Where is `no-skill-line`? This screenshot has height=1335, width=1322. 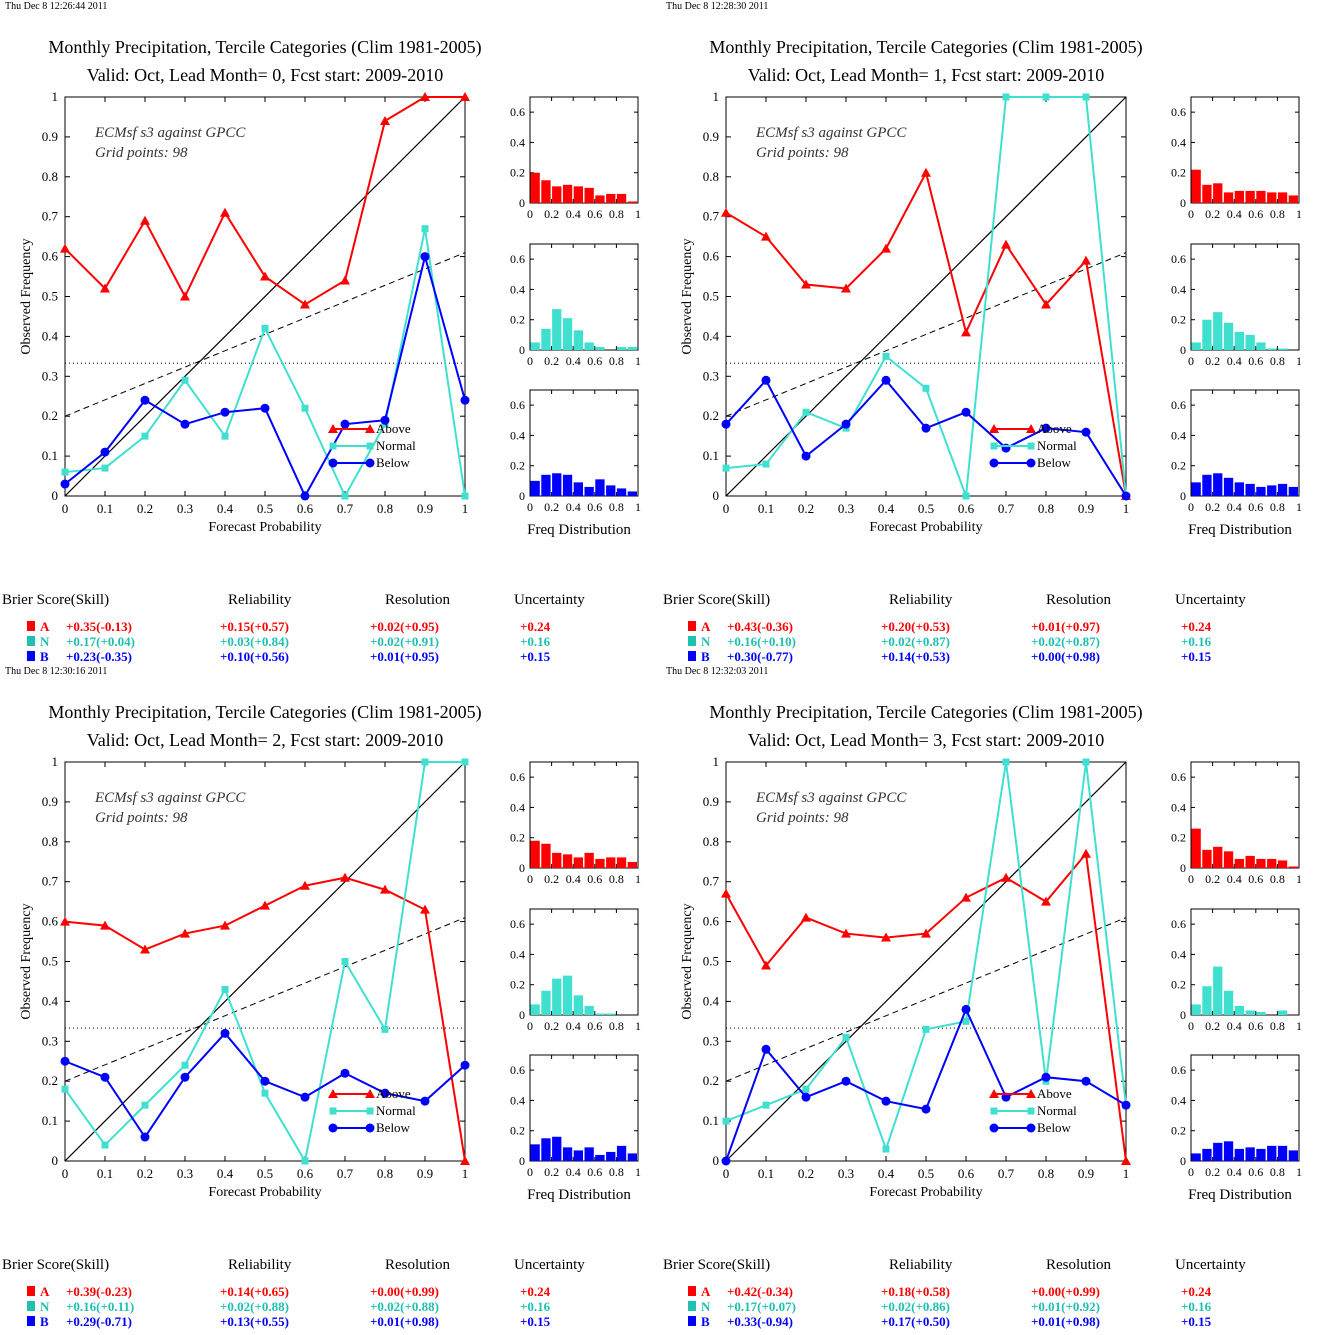 no-skill-line is located at coordinates (926, 999).